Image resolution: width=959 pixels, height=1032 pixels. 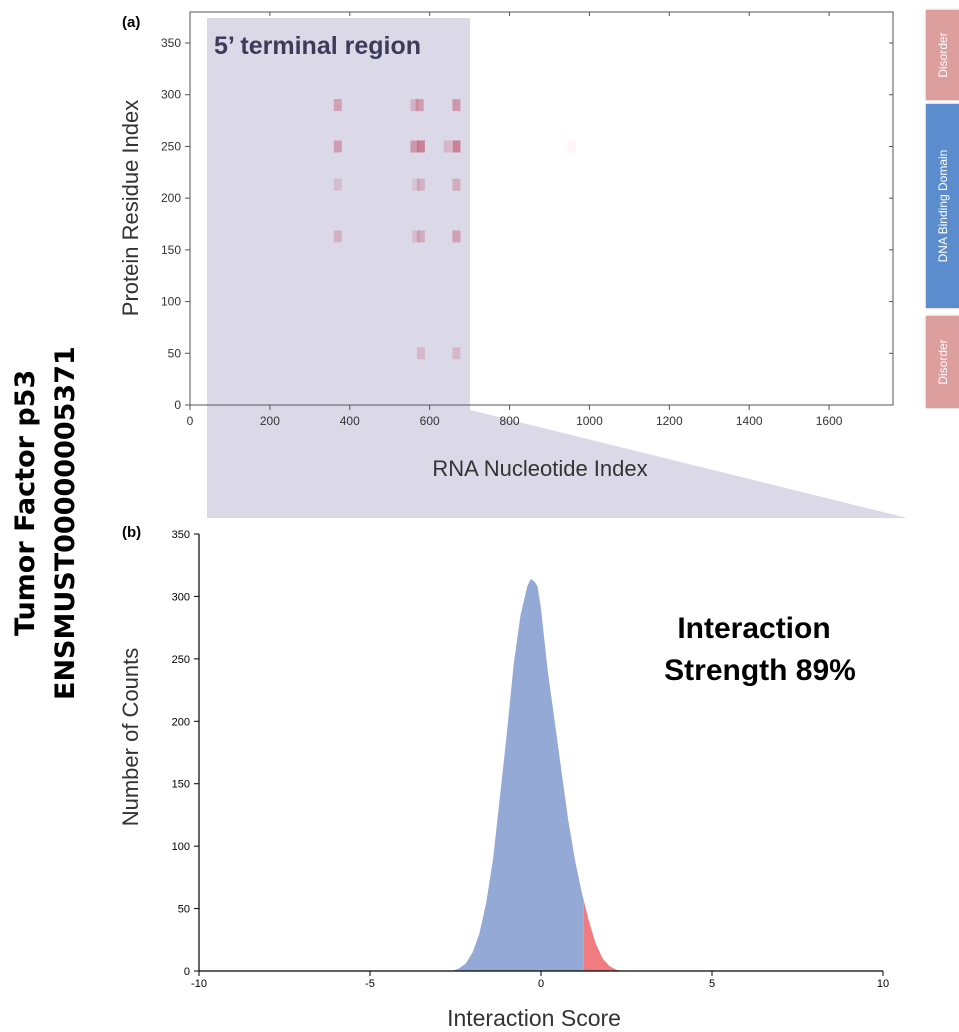 I want to click on domain-dna-binding: DNA Binding Domain, so click(x=942, y=206).